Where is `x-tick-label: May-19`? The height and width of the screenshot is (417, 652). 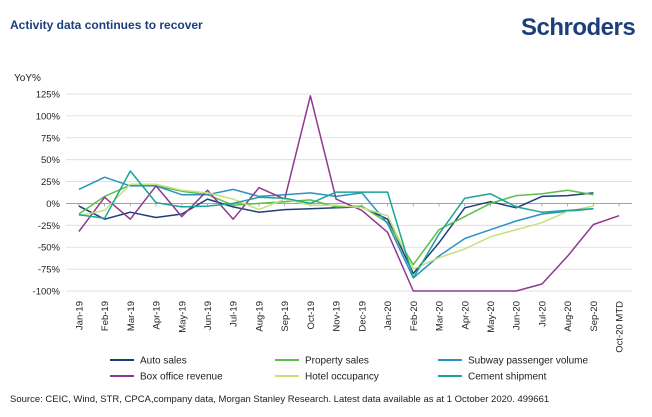
x-tick-label: May-19 is located at coordinates (182, 317).